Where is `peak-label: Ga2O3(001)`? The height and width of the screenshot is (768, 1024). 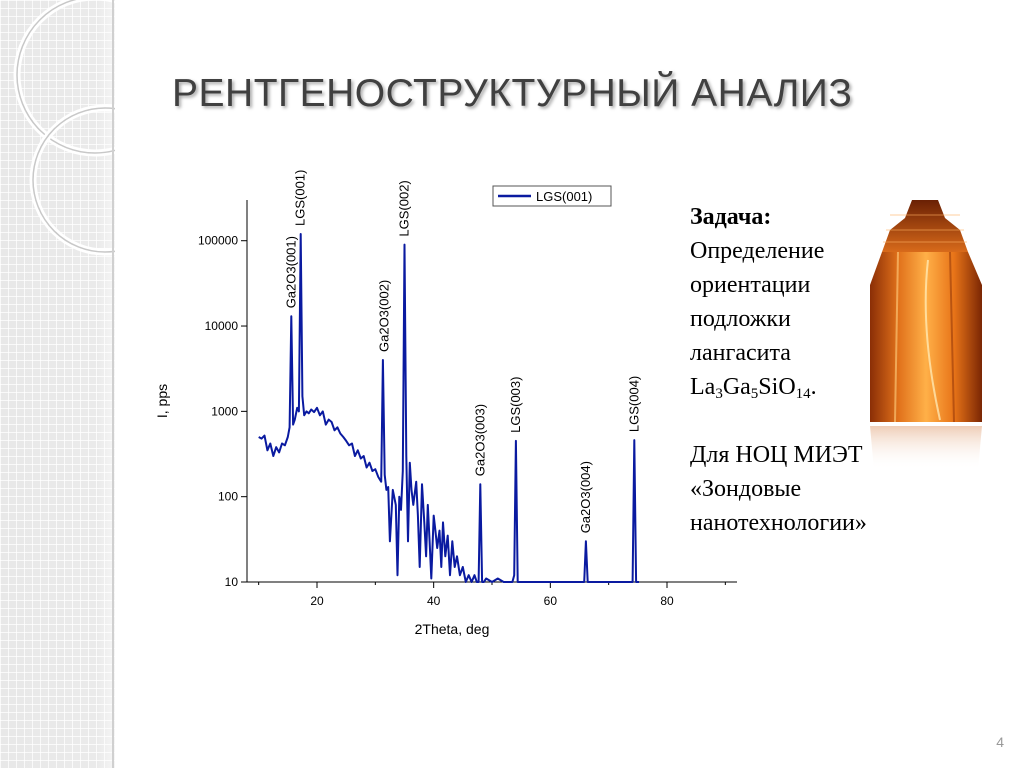 peak-label: Ga2O3(001) is located at coordinates (290, 272).